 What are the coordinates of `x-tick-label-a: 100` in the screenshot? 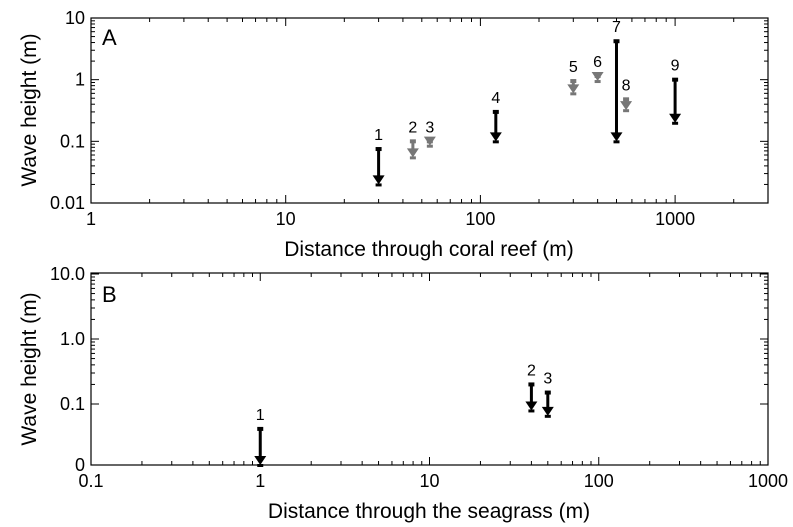 It's located at (480, 219).